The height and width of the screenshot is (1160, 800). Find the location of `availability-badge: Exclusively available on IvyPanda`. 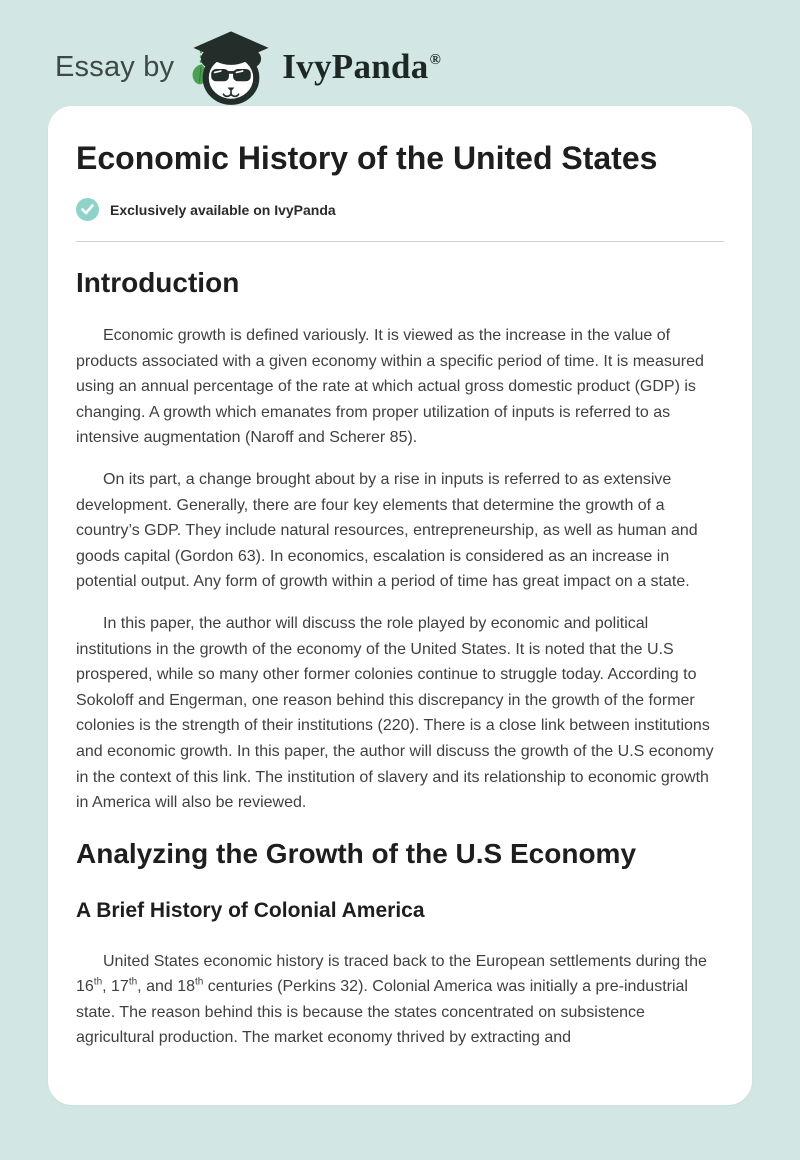

availability-badge: Exclusively available on IvyPanda is located at coordinates (400, 209).